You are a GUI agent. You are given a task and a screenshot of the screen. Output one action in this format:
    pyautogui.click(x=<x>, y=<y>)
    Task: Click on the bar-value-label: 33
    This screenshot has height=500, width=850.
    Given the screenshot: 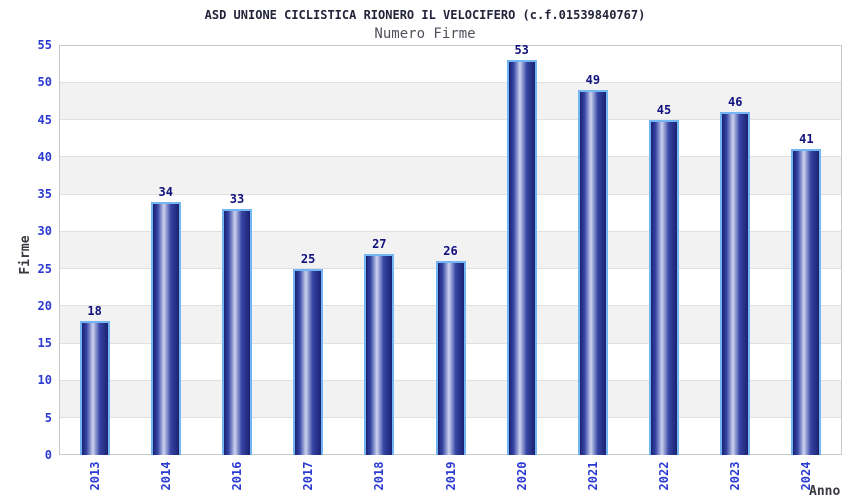 What is the action you would take?
    pyautogui.click(x=237, y=199)
    